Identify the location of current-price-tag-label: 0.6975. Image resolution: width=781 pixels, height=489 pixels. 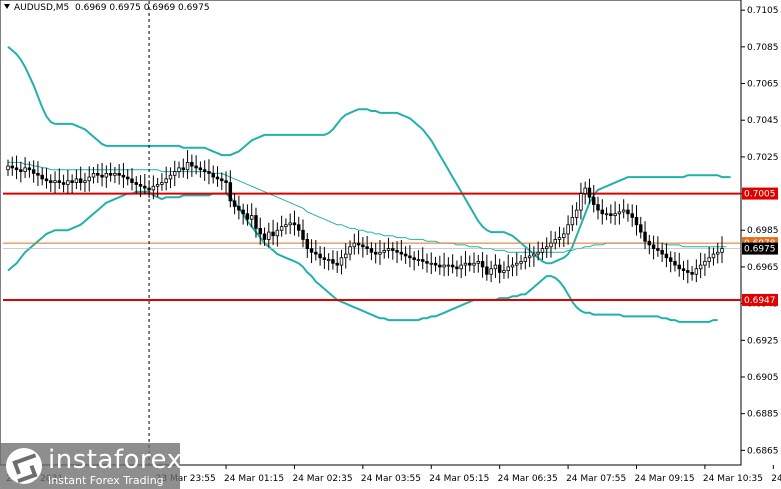
(760, 250).